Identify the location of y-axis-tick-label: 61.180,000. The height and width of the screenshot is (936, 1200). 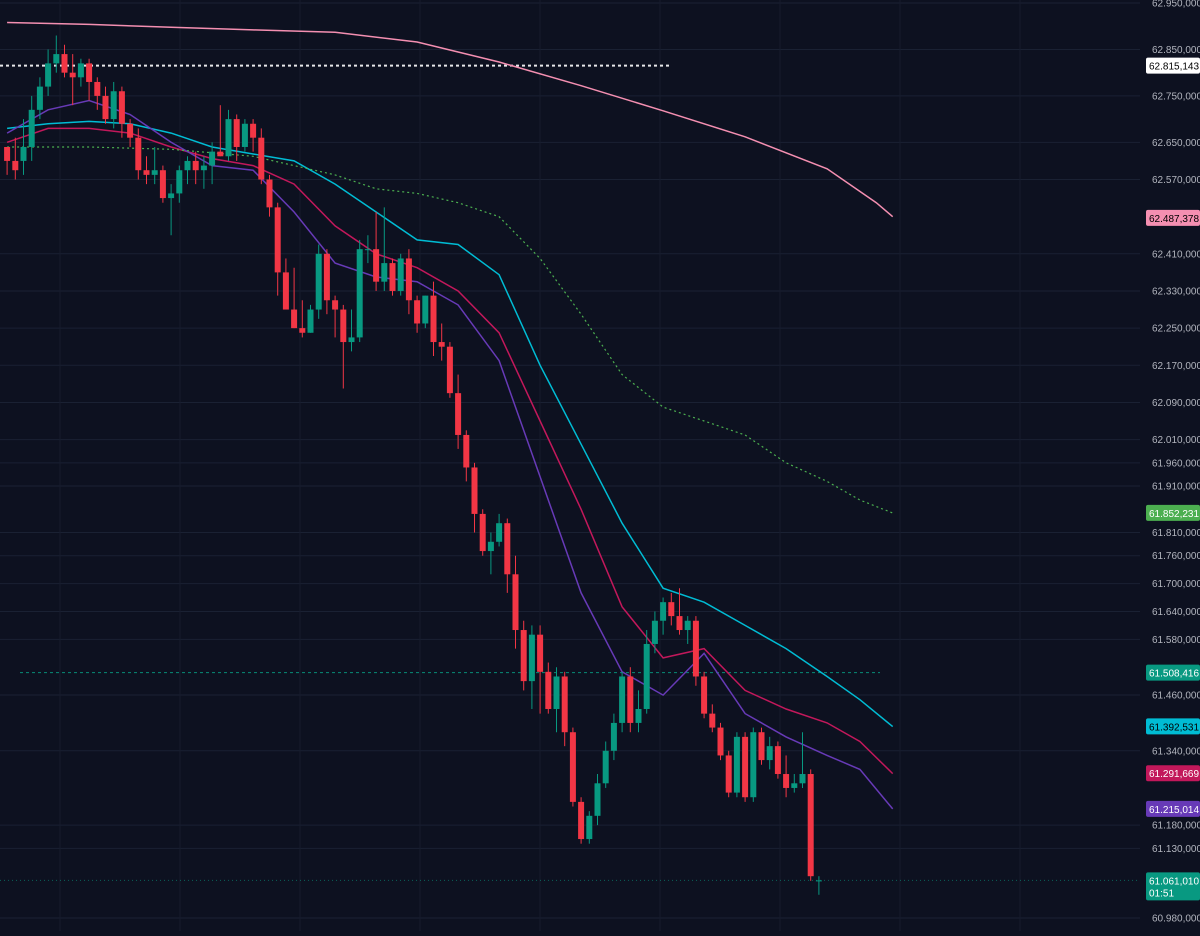
(1176, 826).